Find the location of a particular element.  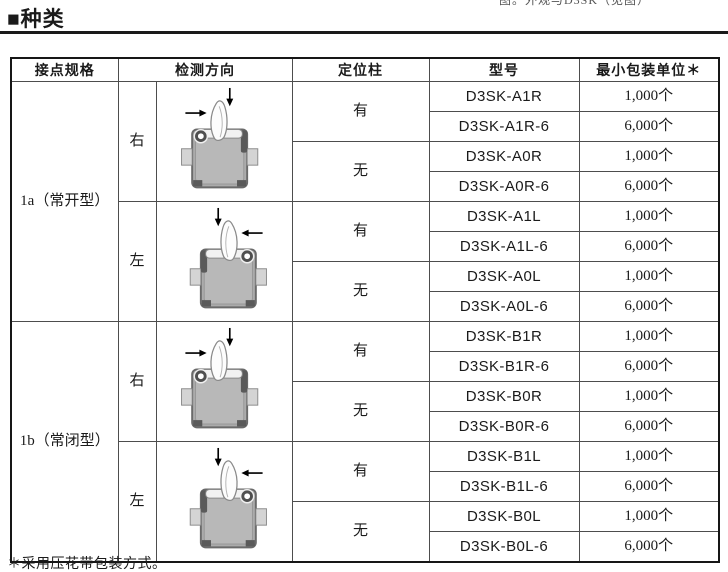

clipped-top-text: 图。外观与D3SK（见图） is located at coordinates (574, 3).